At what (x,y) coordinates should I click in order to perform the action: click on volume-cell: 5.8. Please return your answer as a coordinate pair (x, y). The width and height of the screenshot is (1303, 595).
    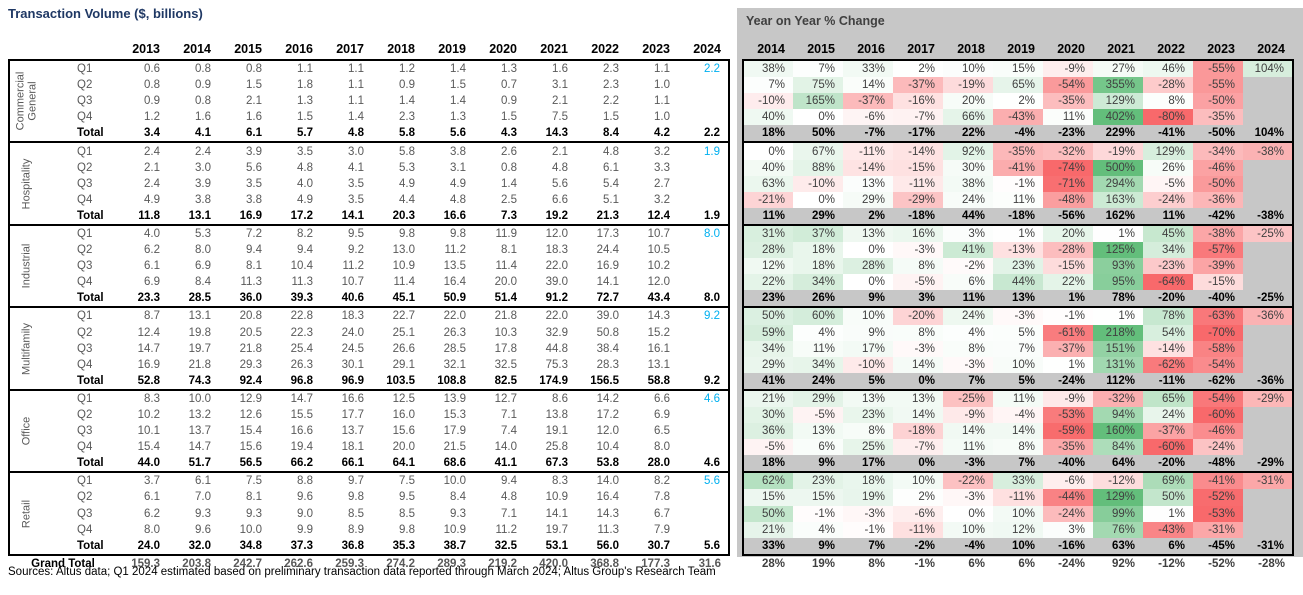
    Looking at the image, I should click on (407, 151).